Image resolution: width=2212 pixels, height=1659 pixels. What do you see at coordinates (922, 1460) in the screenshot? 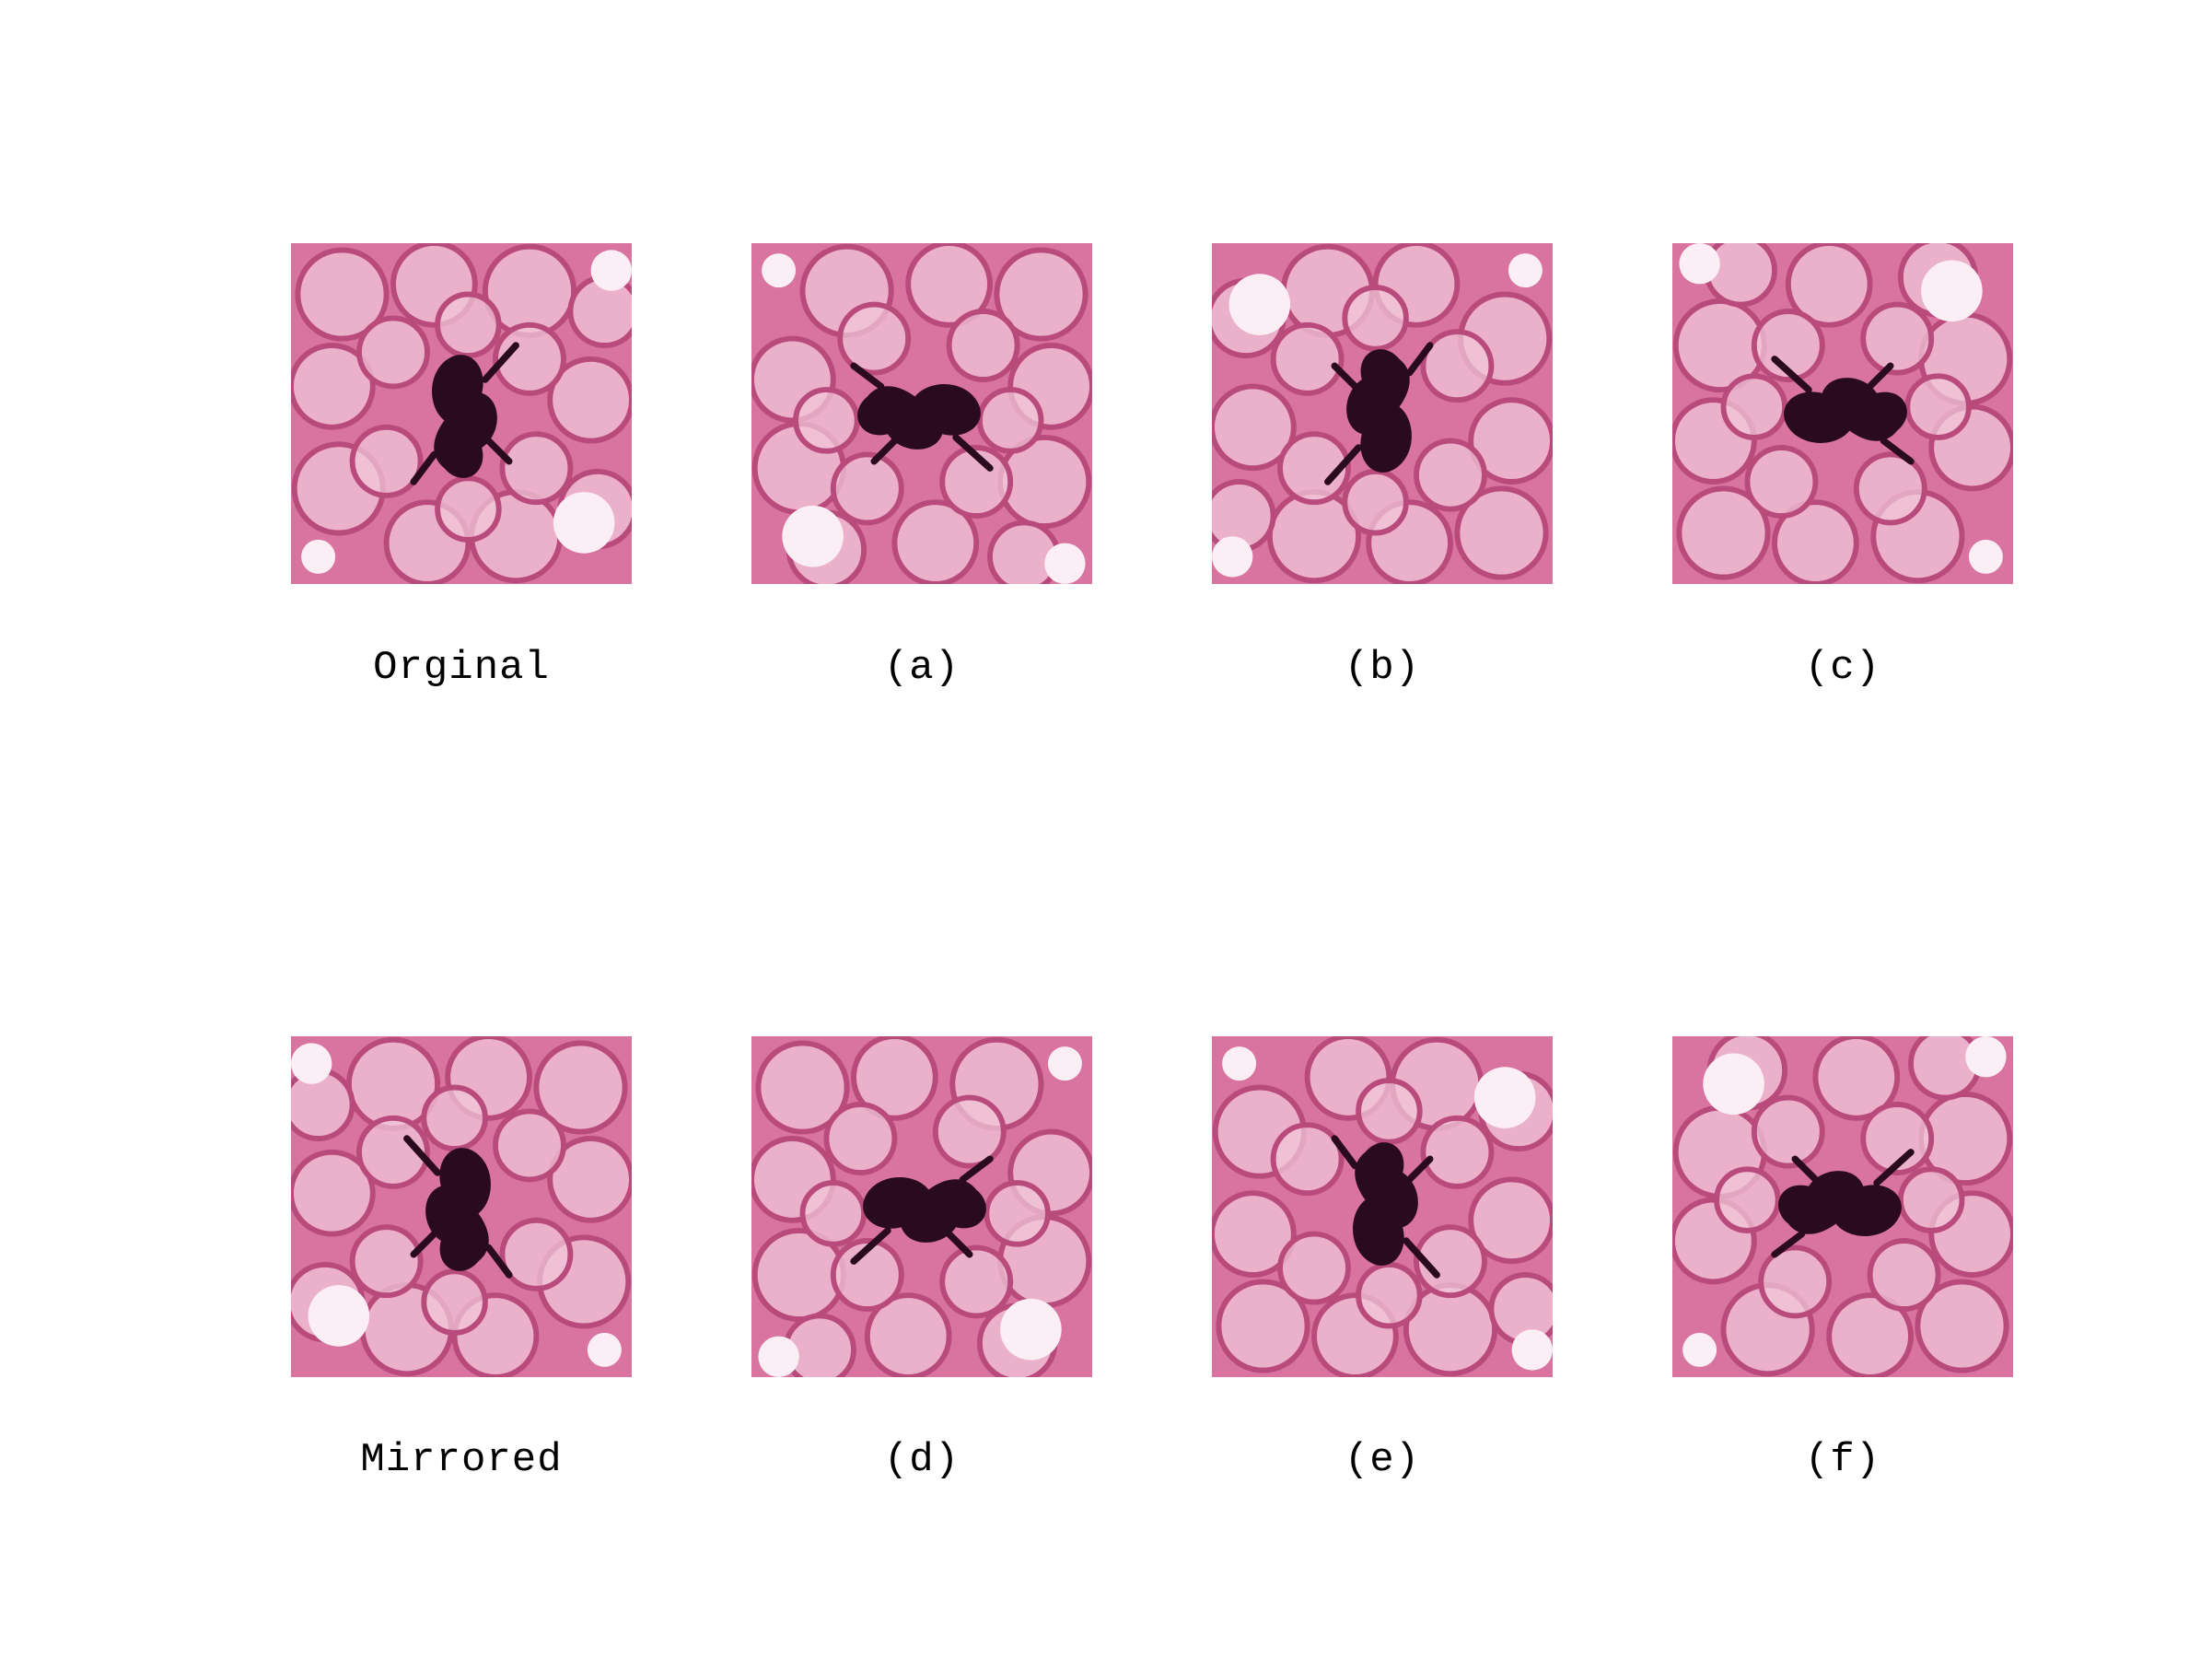
I see `caption-d: (d)` at bounding box center [922, 1460].